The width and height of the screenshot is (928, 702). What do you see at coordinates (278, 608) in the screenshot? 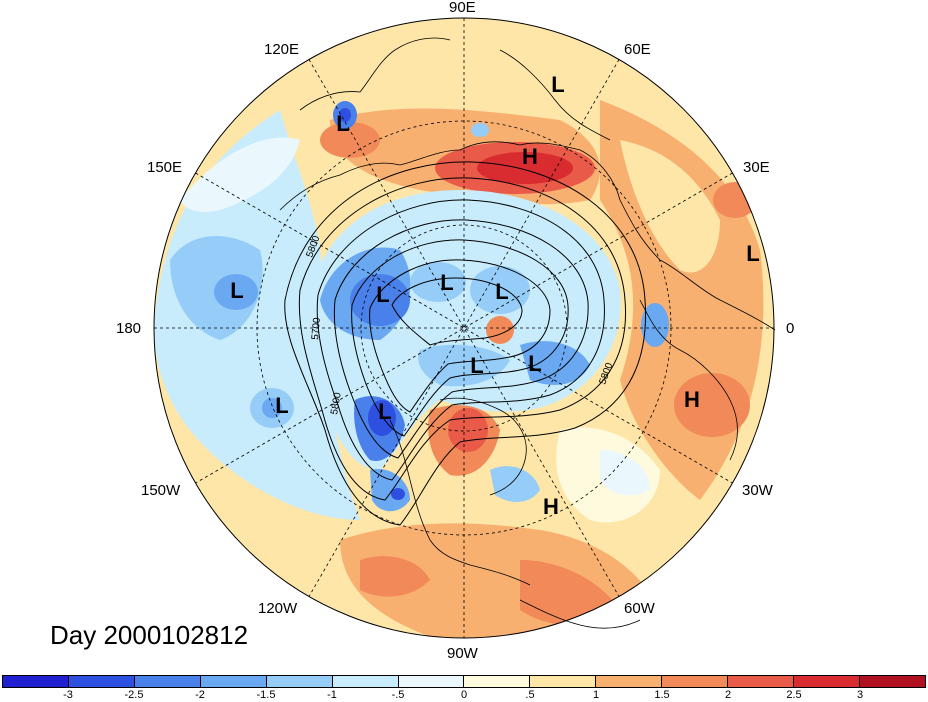
I see `longitude-label-120w: 120W` at bounding box center [278, 608].